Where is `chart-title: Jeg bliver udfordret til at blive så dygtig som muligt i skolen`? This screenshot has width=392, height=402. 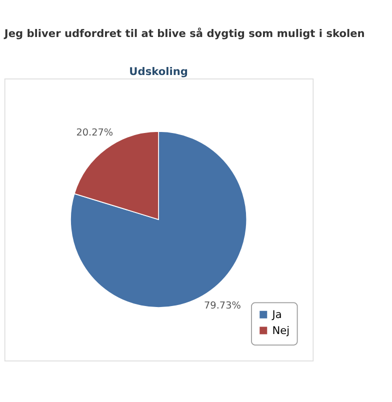
chart-title: Jeg bliver udfordret til at blive så dygtig som muligt i skolen is located at coordinates (184, 33).